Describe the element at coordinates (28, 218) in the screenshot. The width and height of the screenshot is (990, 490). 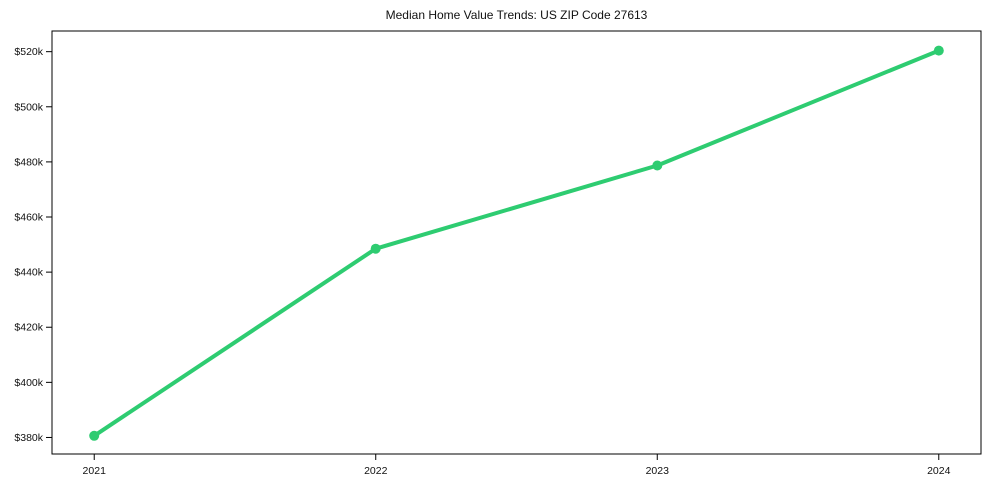
I see `y-axis-tick-label: $460k` at that location.